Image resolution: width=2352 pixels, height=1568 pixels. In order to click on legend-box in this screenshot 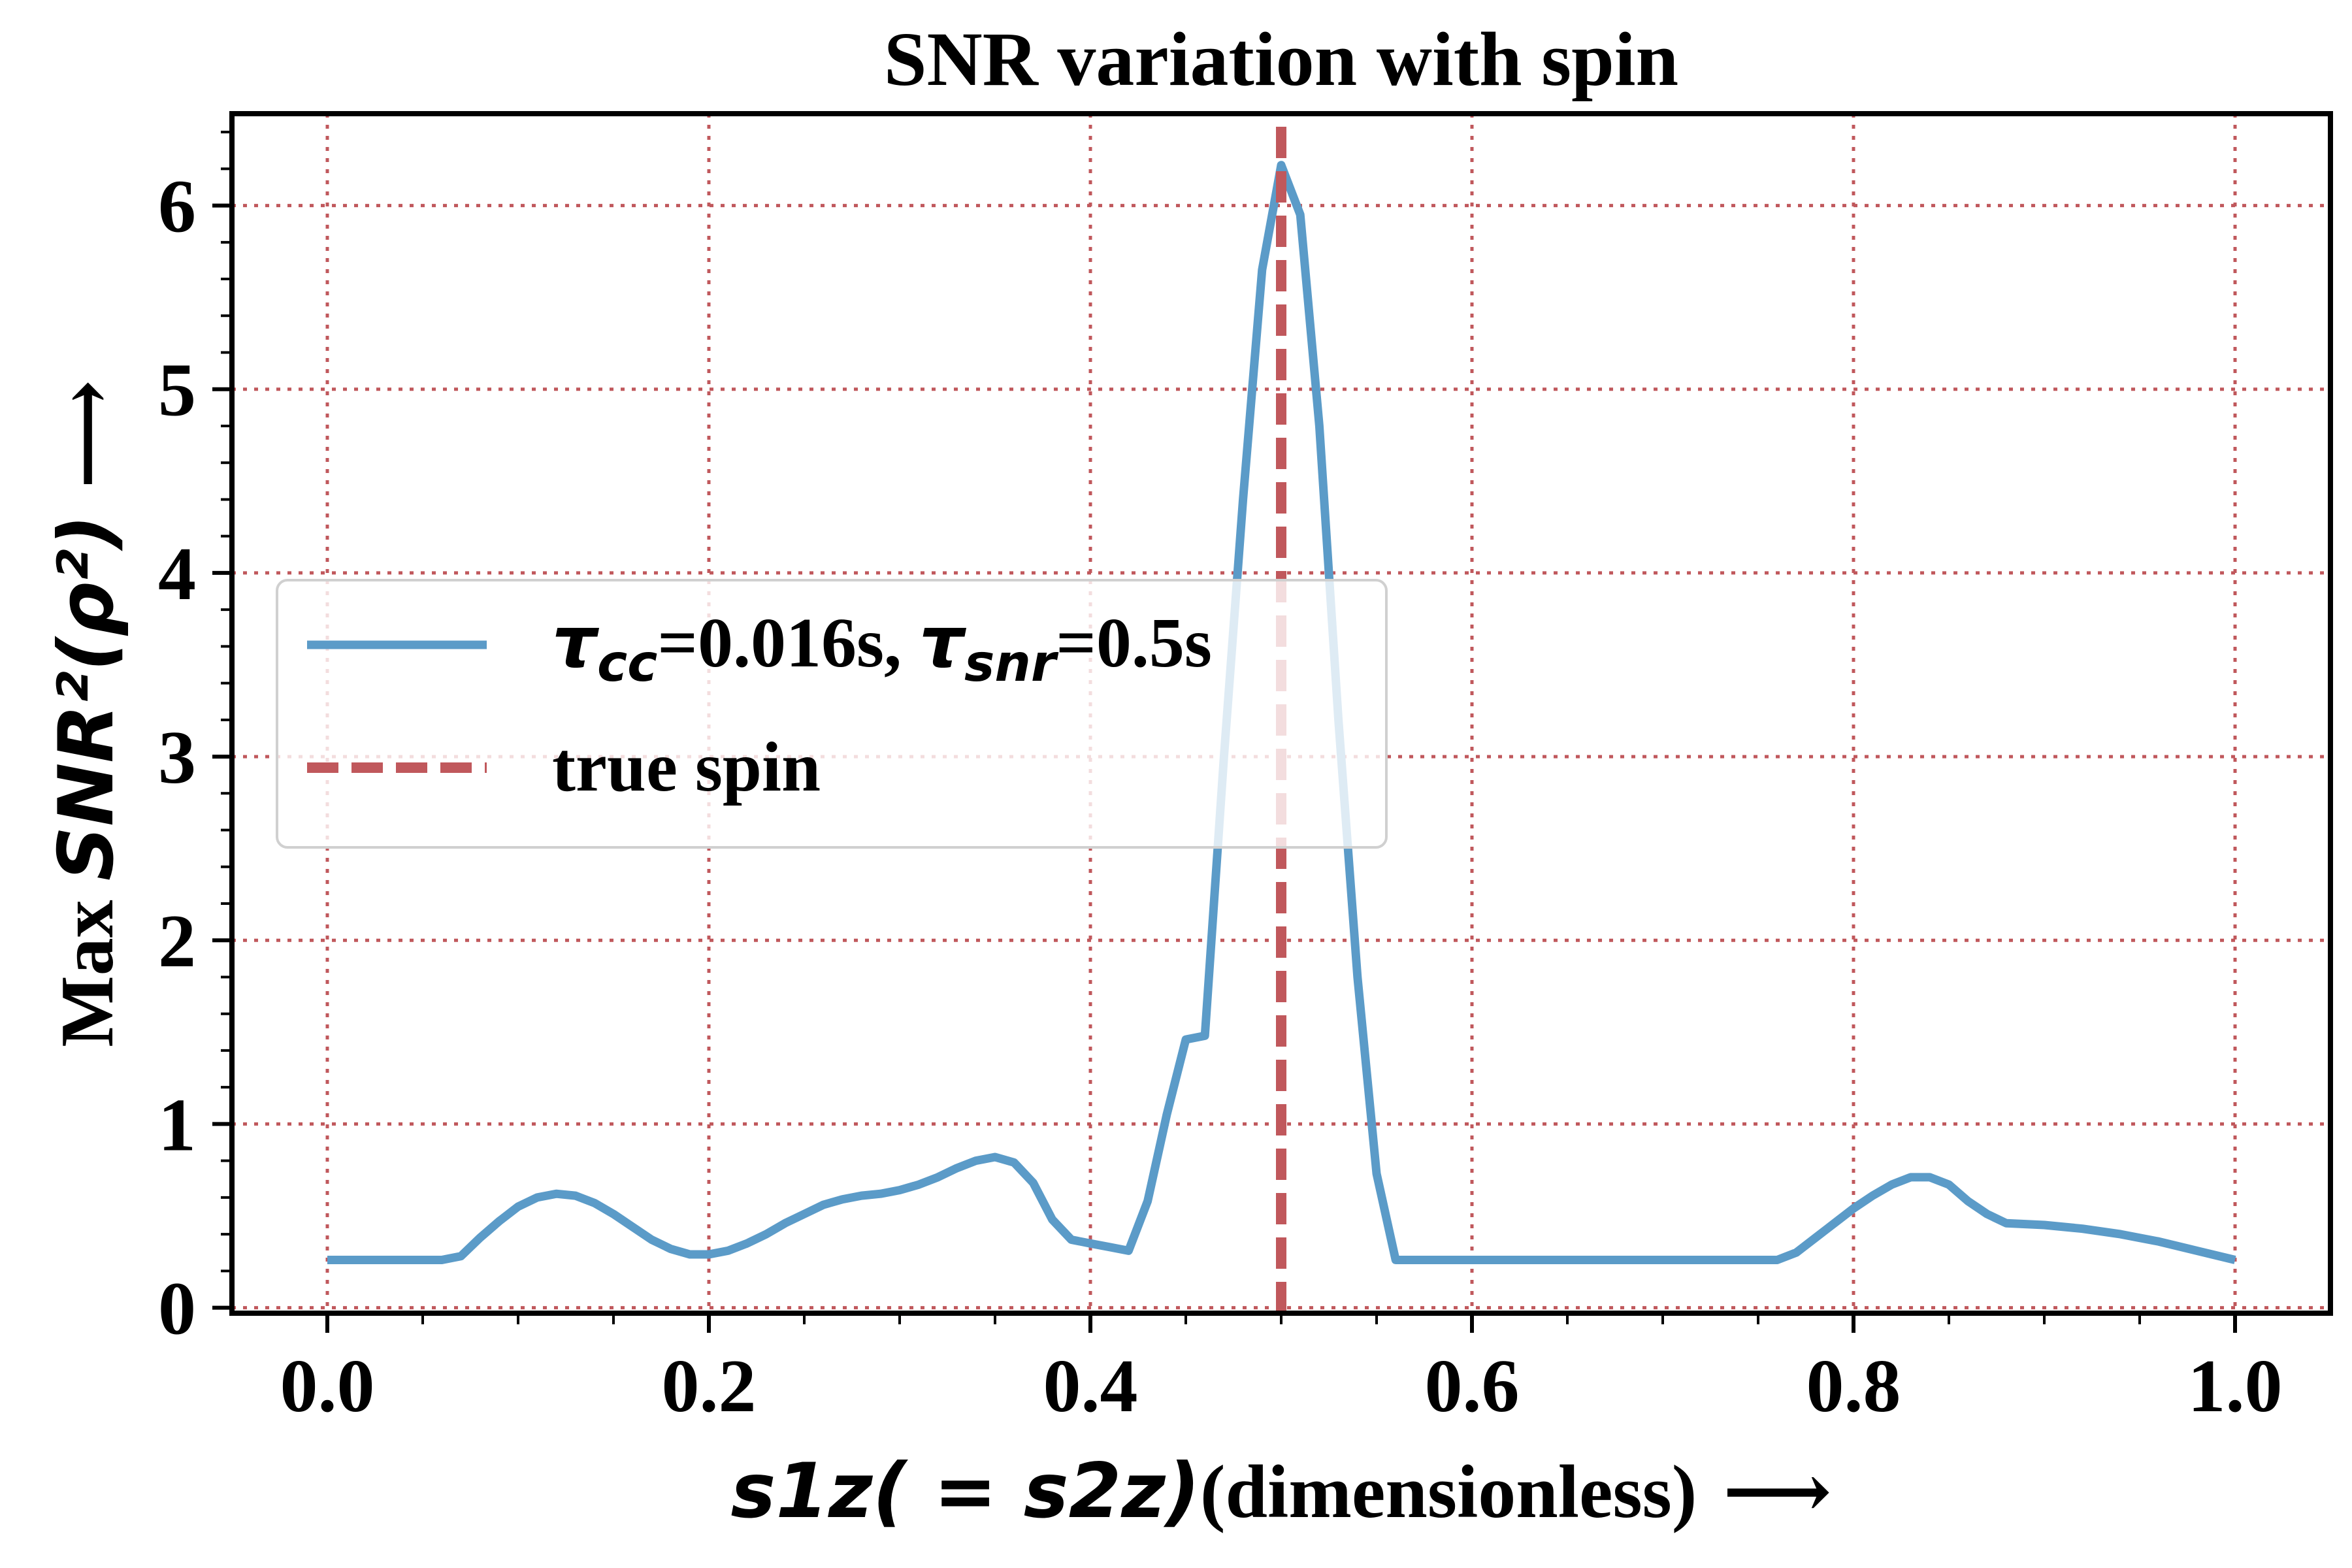, I will do `click(832, 714)`.